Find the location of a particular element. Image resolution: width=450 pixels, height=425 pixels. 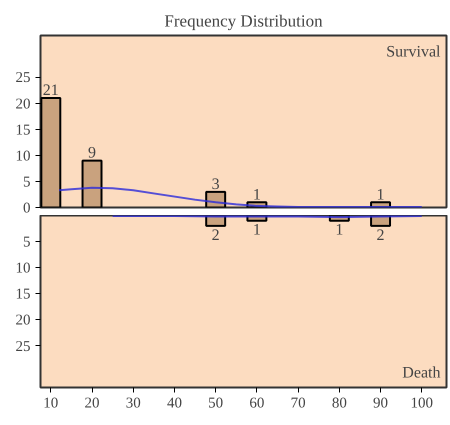

x-tick-label: 100 is located at coordinates (422, 404).